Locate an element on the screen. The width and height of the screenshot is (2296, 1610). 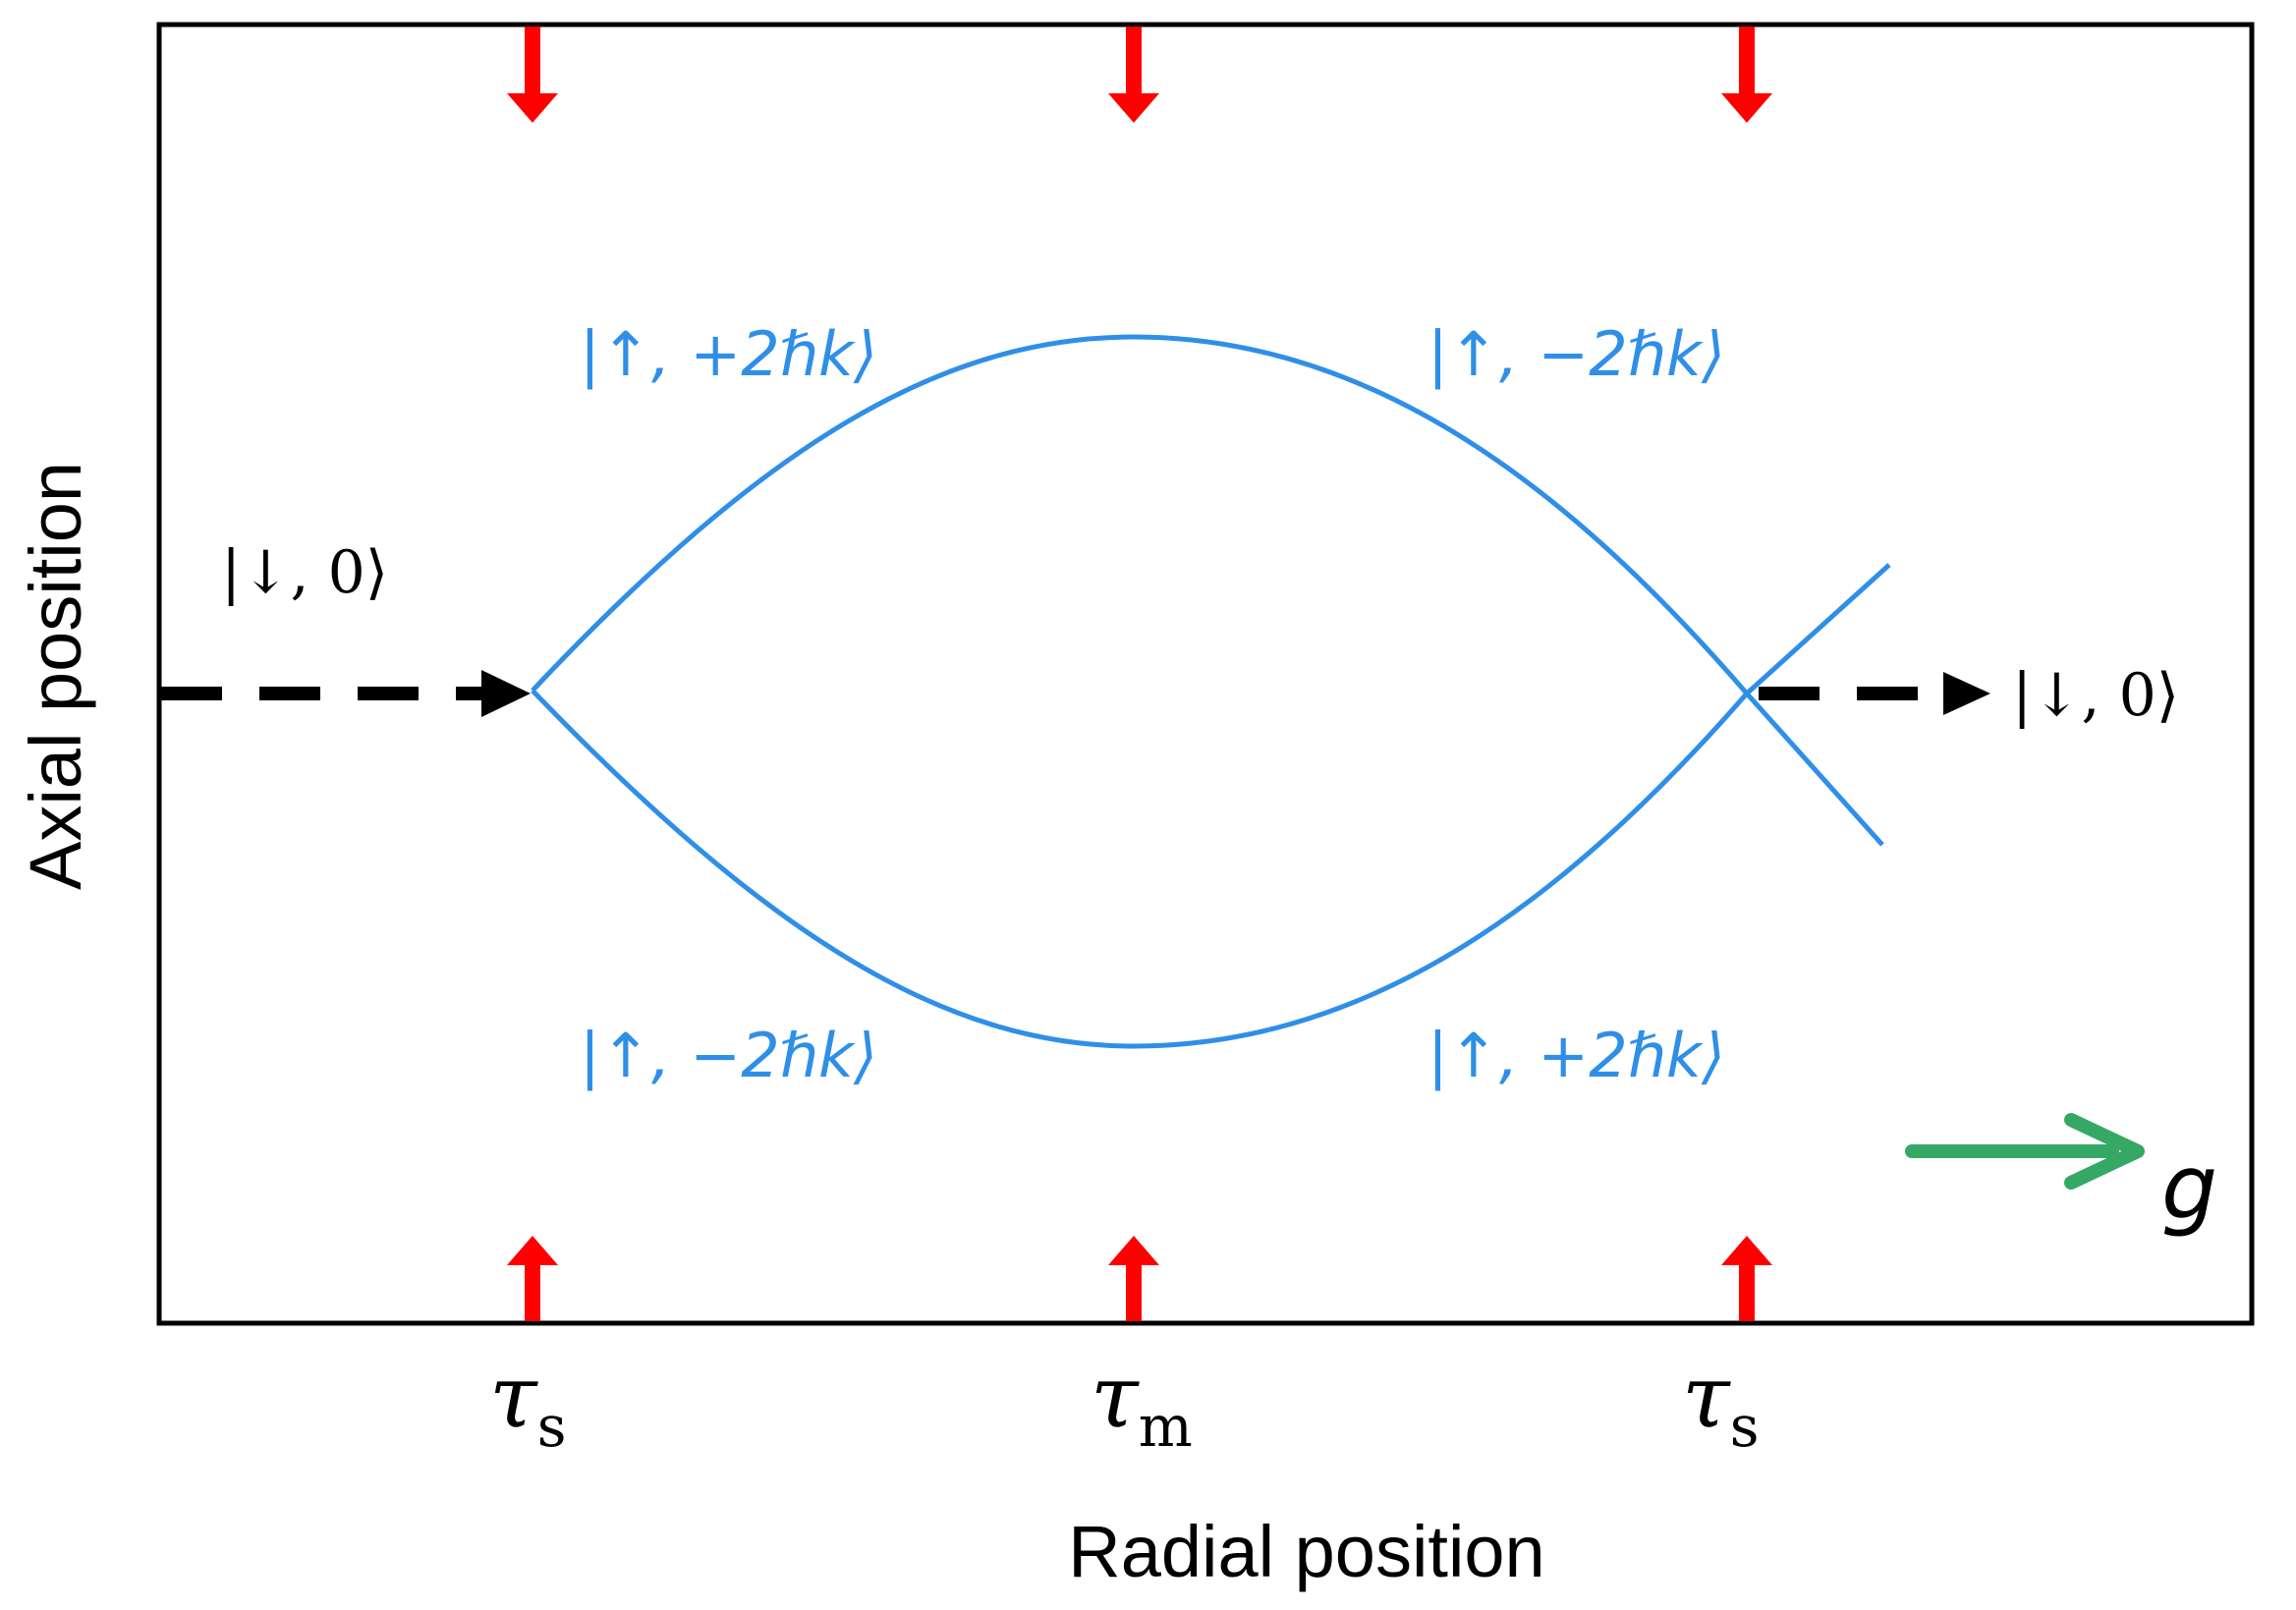
state-upper-right: |↑, −2ℏk⟩ is located at coordinates (1576, 354).